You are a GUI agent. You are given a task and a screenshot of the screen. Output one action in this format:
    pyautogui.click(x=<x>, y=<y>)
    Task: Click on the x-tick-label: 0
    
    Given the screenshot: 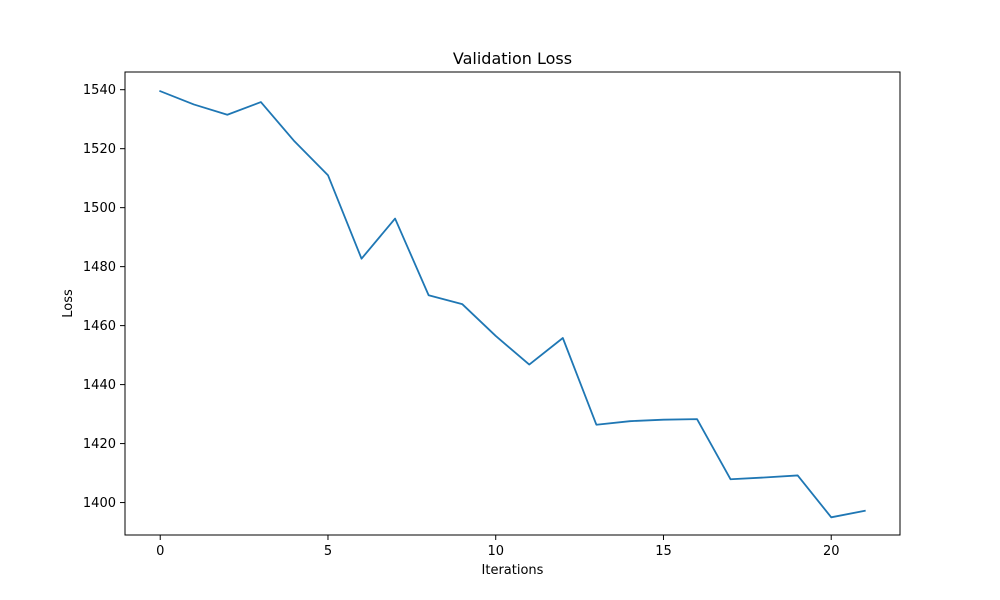 What is the action you would take?
    pyautogui.click(x=160, y=551)
    